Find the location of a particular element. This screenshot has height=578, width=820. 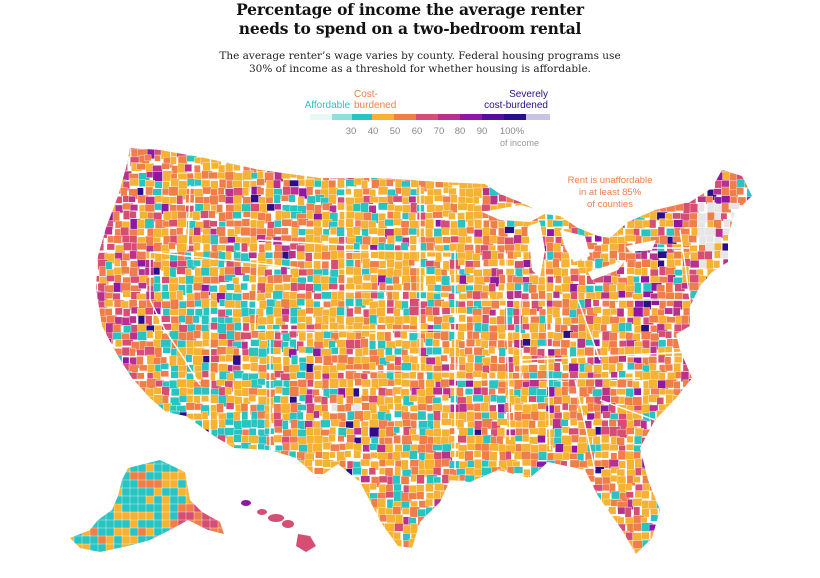

annotation-line-3: of counties is located at coordinates (610, 204).